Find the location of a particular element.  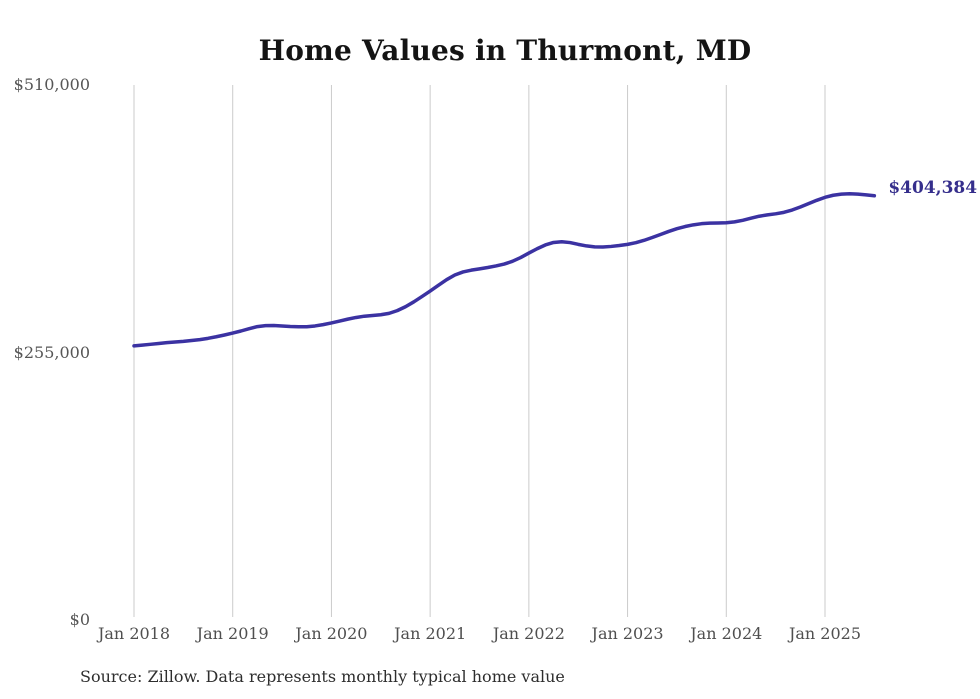

y-axis-label-255000: $255,000 is located at coordinates (51, 352).